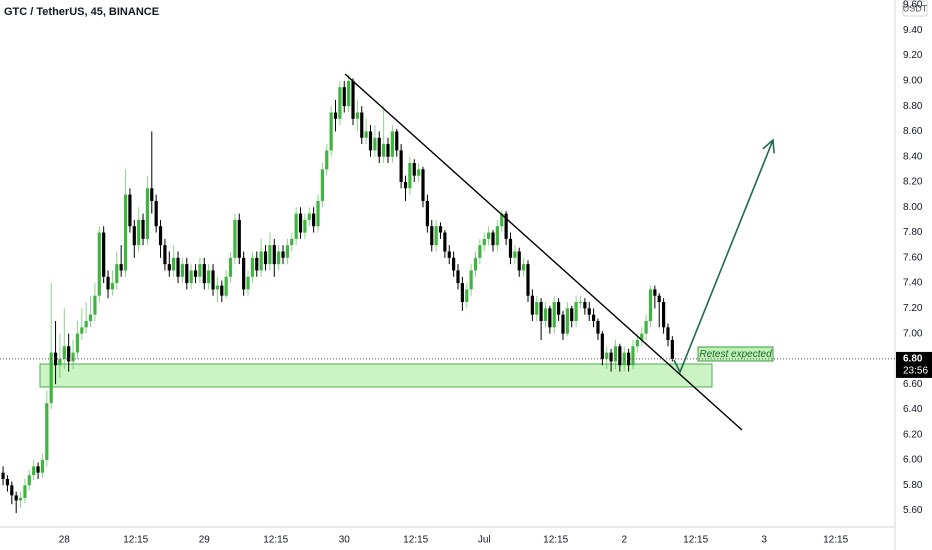 This screenshot has height=550, width=932. I want to click on y-tick-label: 8.80, so click(913, 106).